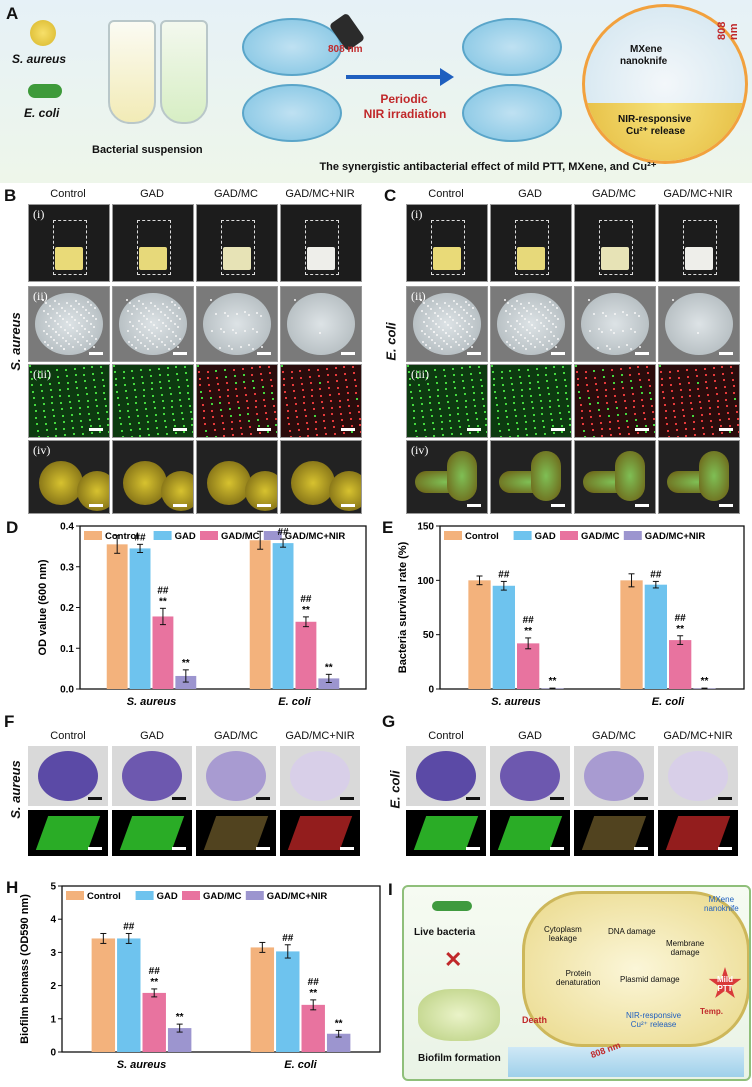  What do you see at coordinates (132, 72) in the screenshot?
I see `tube-s-aureus` at bounding box center [132, 72].